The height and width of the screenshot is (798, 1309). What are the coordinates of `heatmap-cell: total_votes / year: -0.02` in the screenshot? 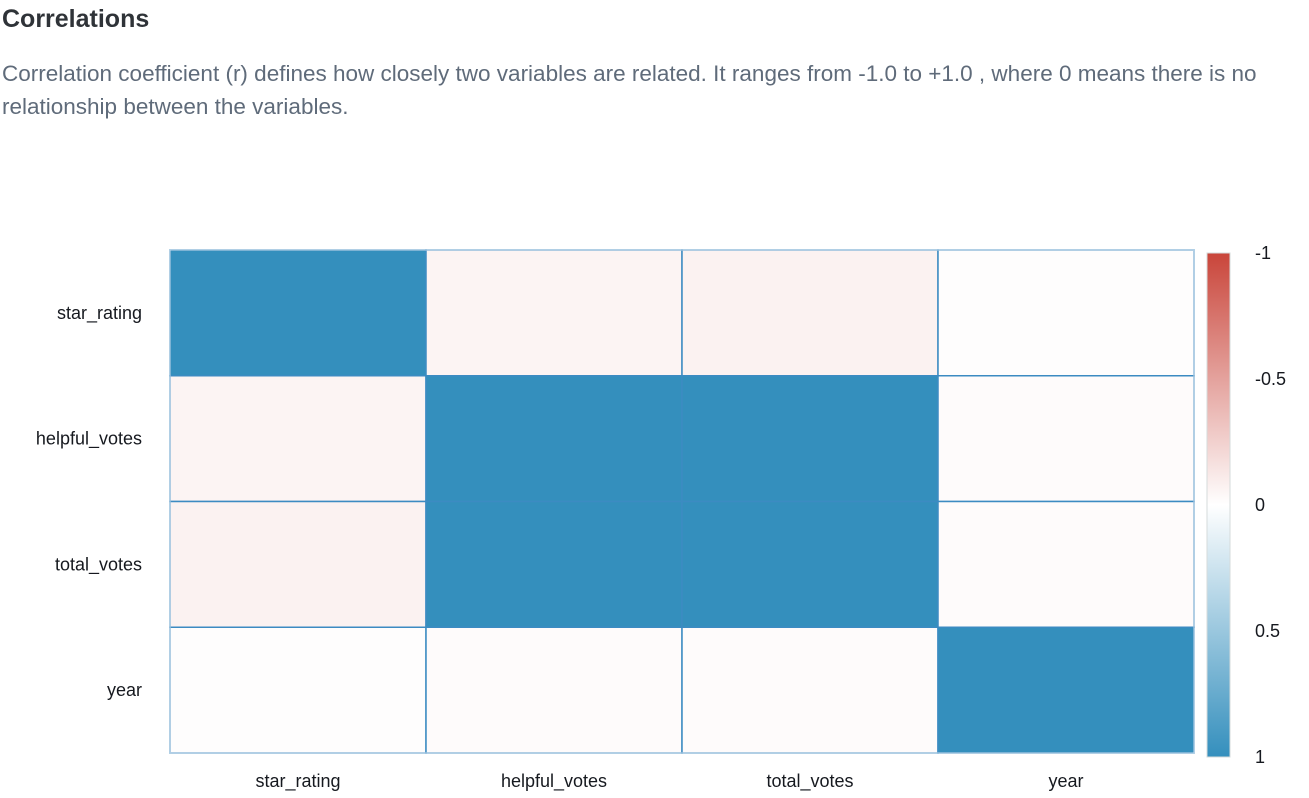 It's located at (1066, 564).